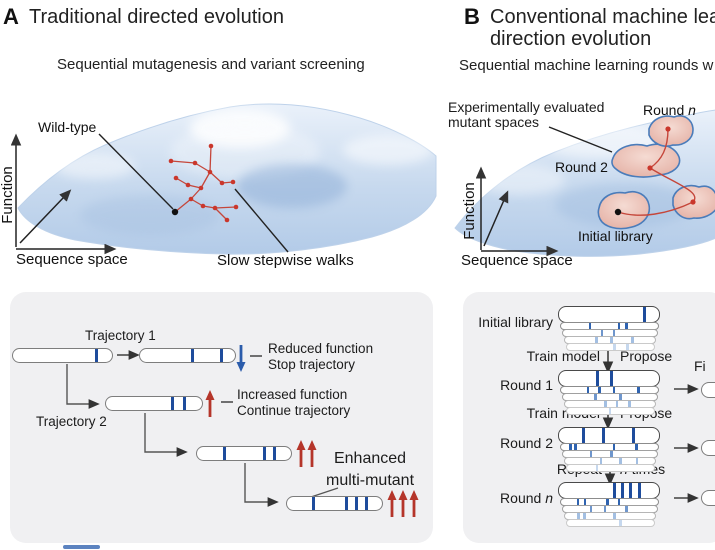  Describe the element at coordinates (154, 403) in the screenshot. I see `gene-pill-trajectory2-variant` at that location.